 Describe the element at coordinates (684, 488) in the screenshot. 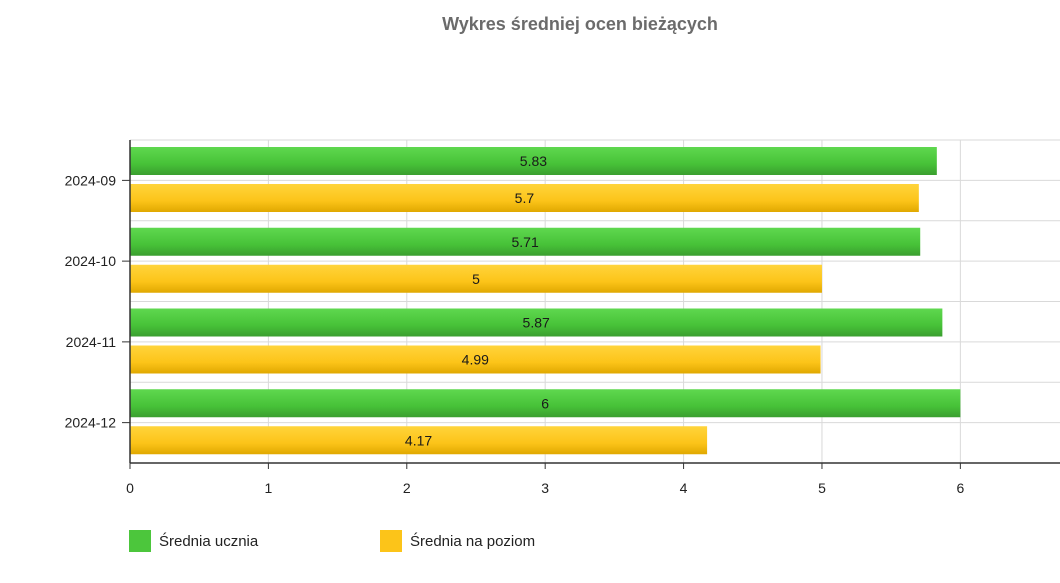

I see `x-tick-label: 4` at that location.